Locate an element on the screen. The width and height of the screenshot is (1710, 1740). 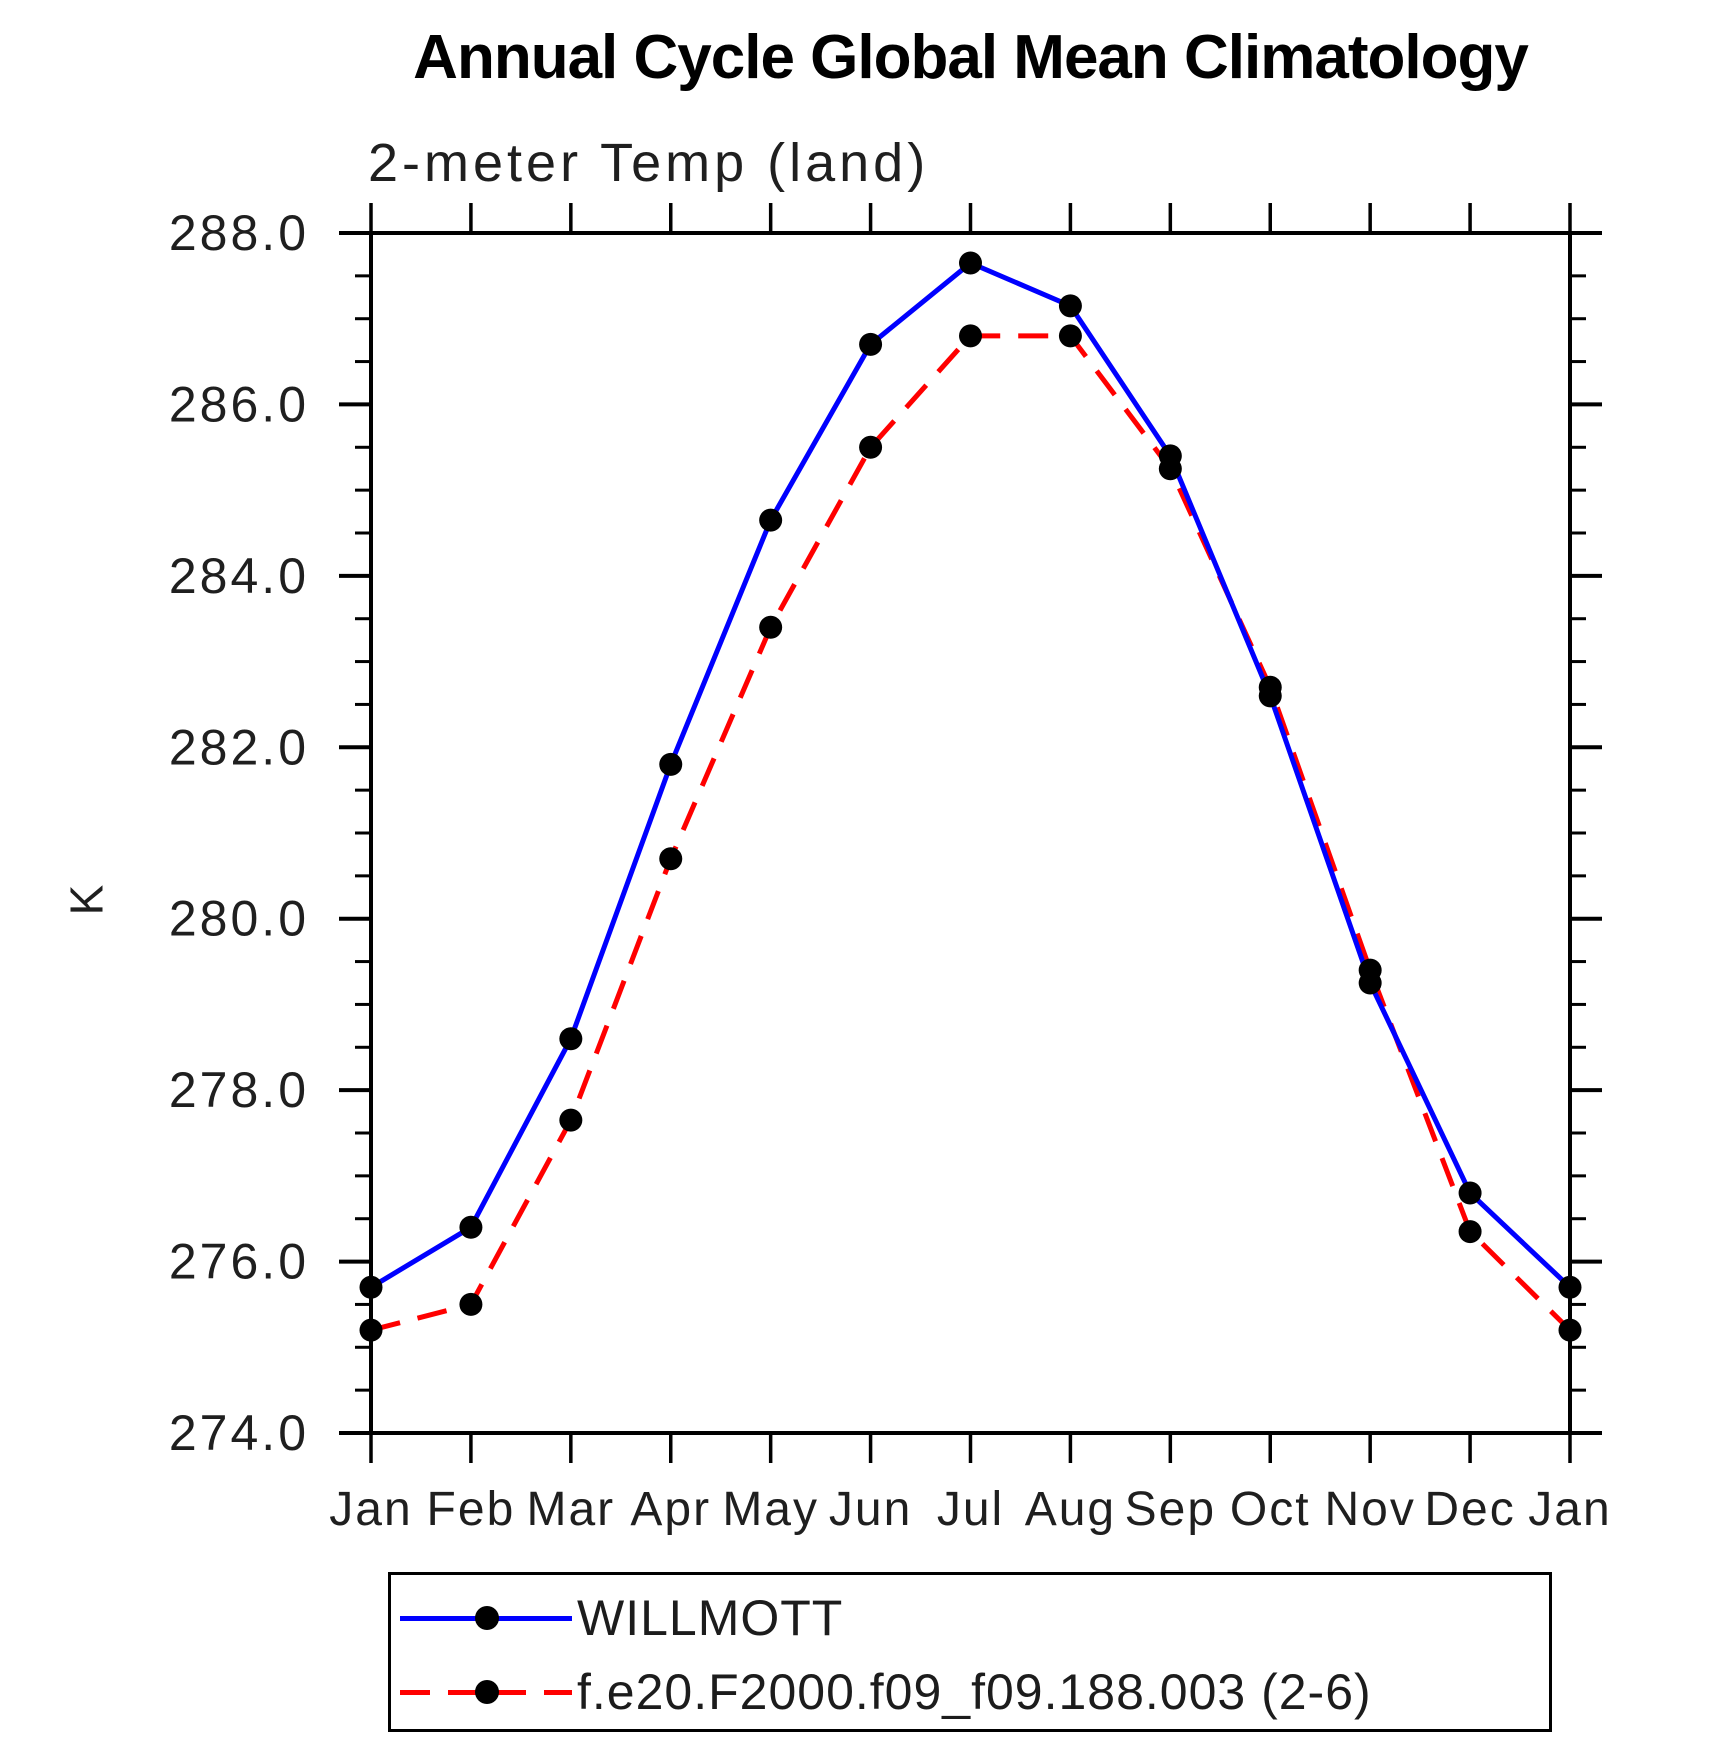
x-tick-label: May is located at coordinates (770, 1509).